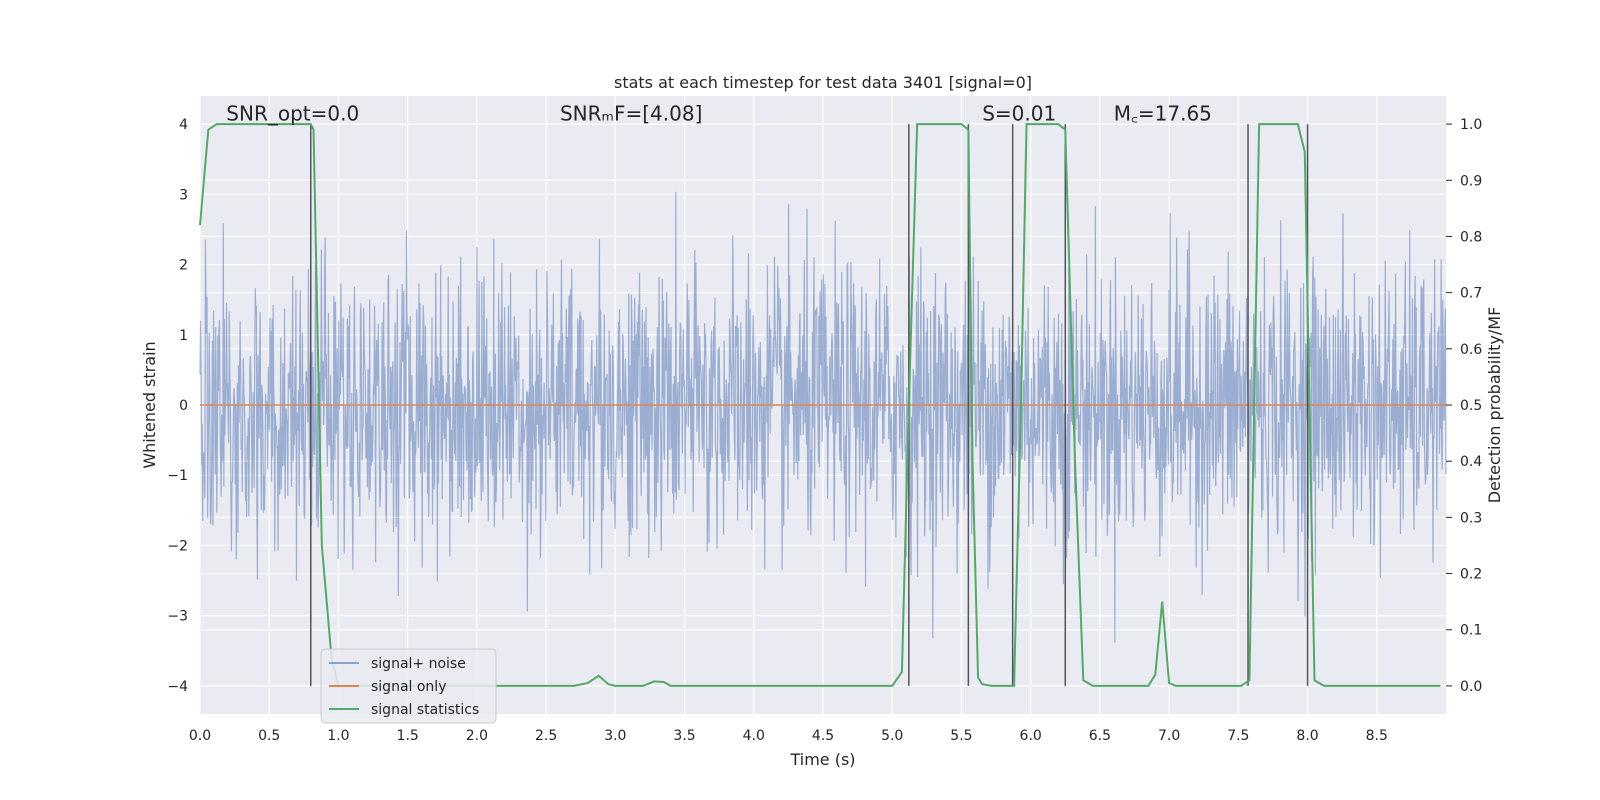 This screenshot has height=800, width=1600. Describe the element at coordinates (149, 404) in the screenshot. I see `y-axis-label: Whitened strain` at that location.